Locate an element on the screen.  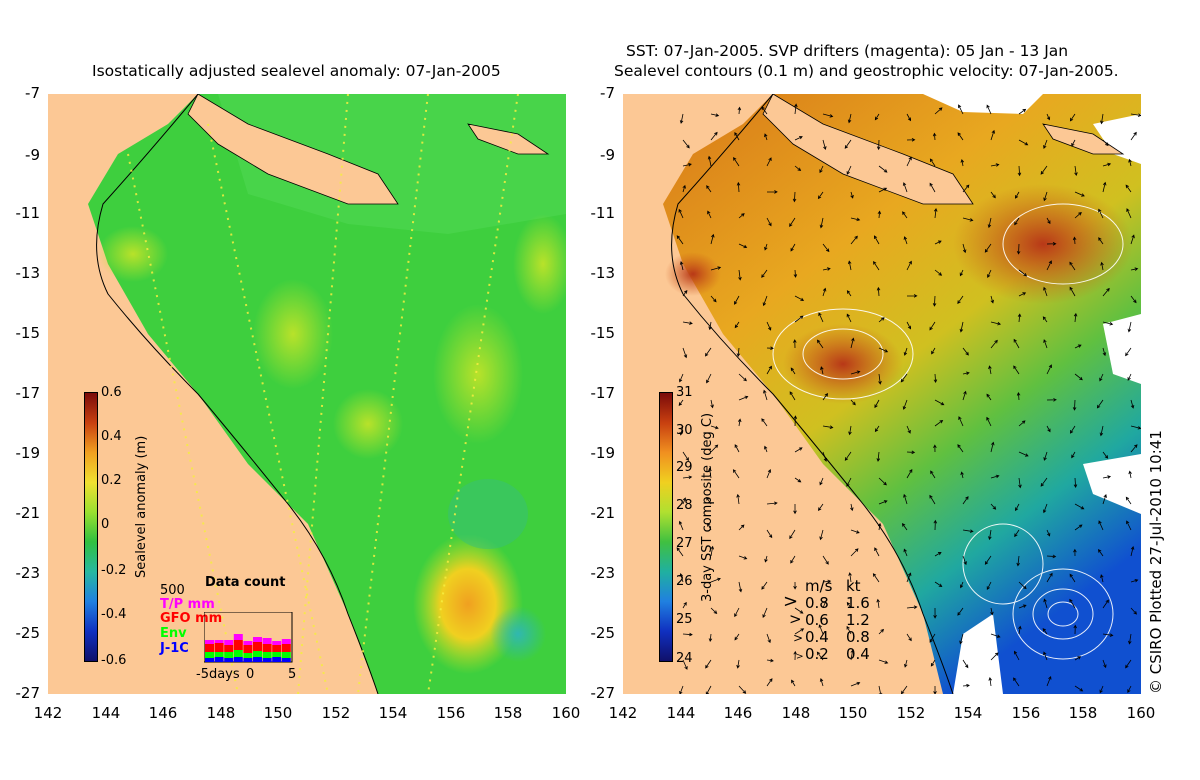
y-tick: -13 is located at coordinates (603, 273).